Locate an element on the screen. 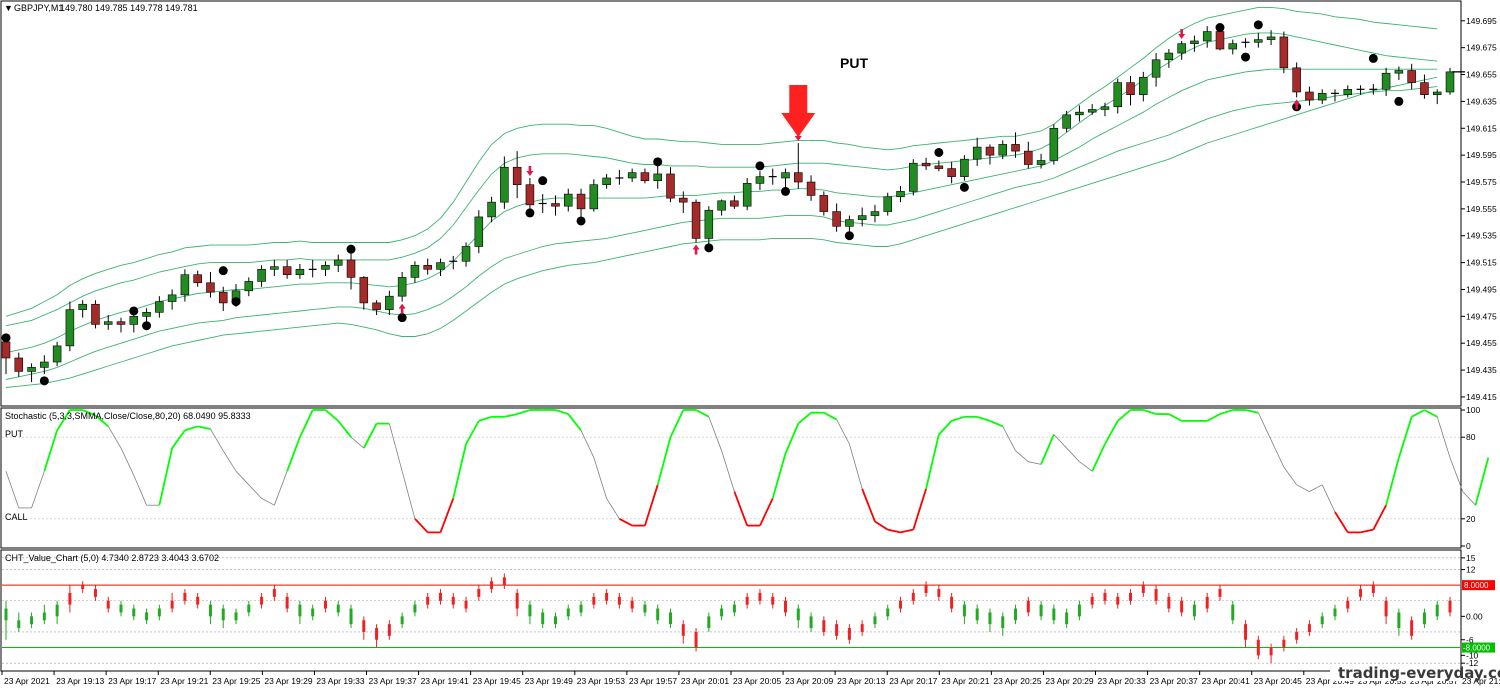  stoch-ytick-label: 100 is located at coordinates (1473, 410).